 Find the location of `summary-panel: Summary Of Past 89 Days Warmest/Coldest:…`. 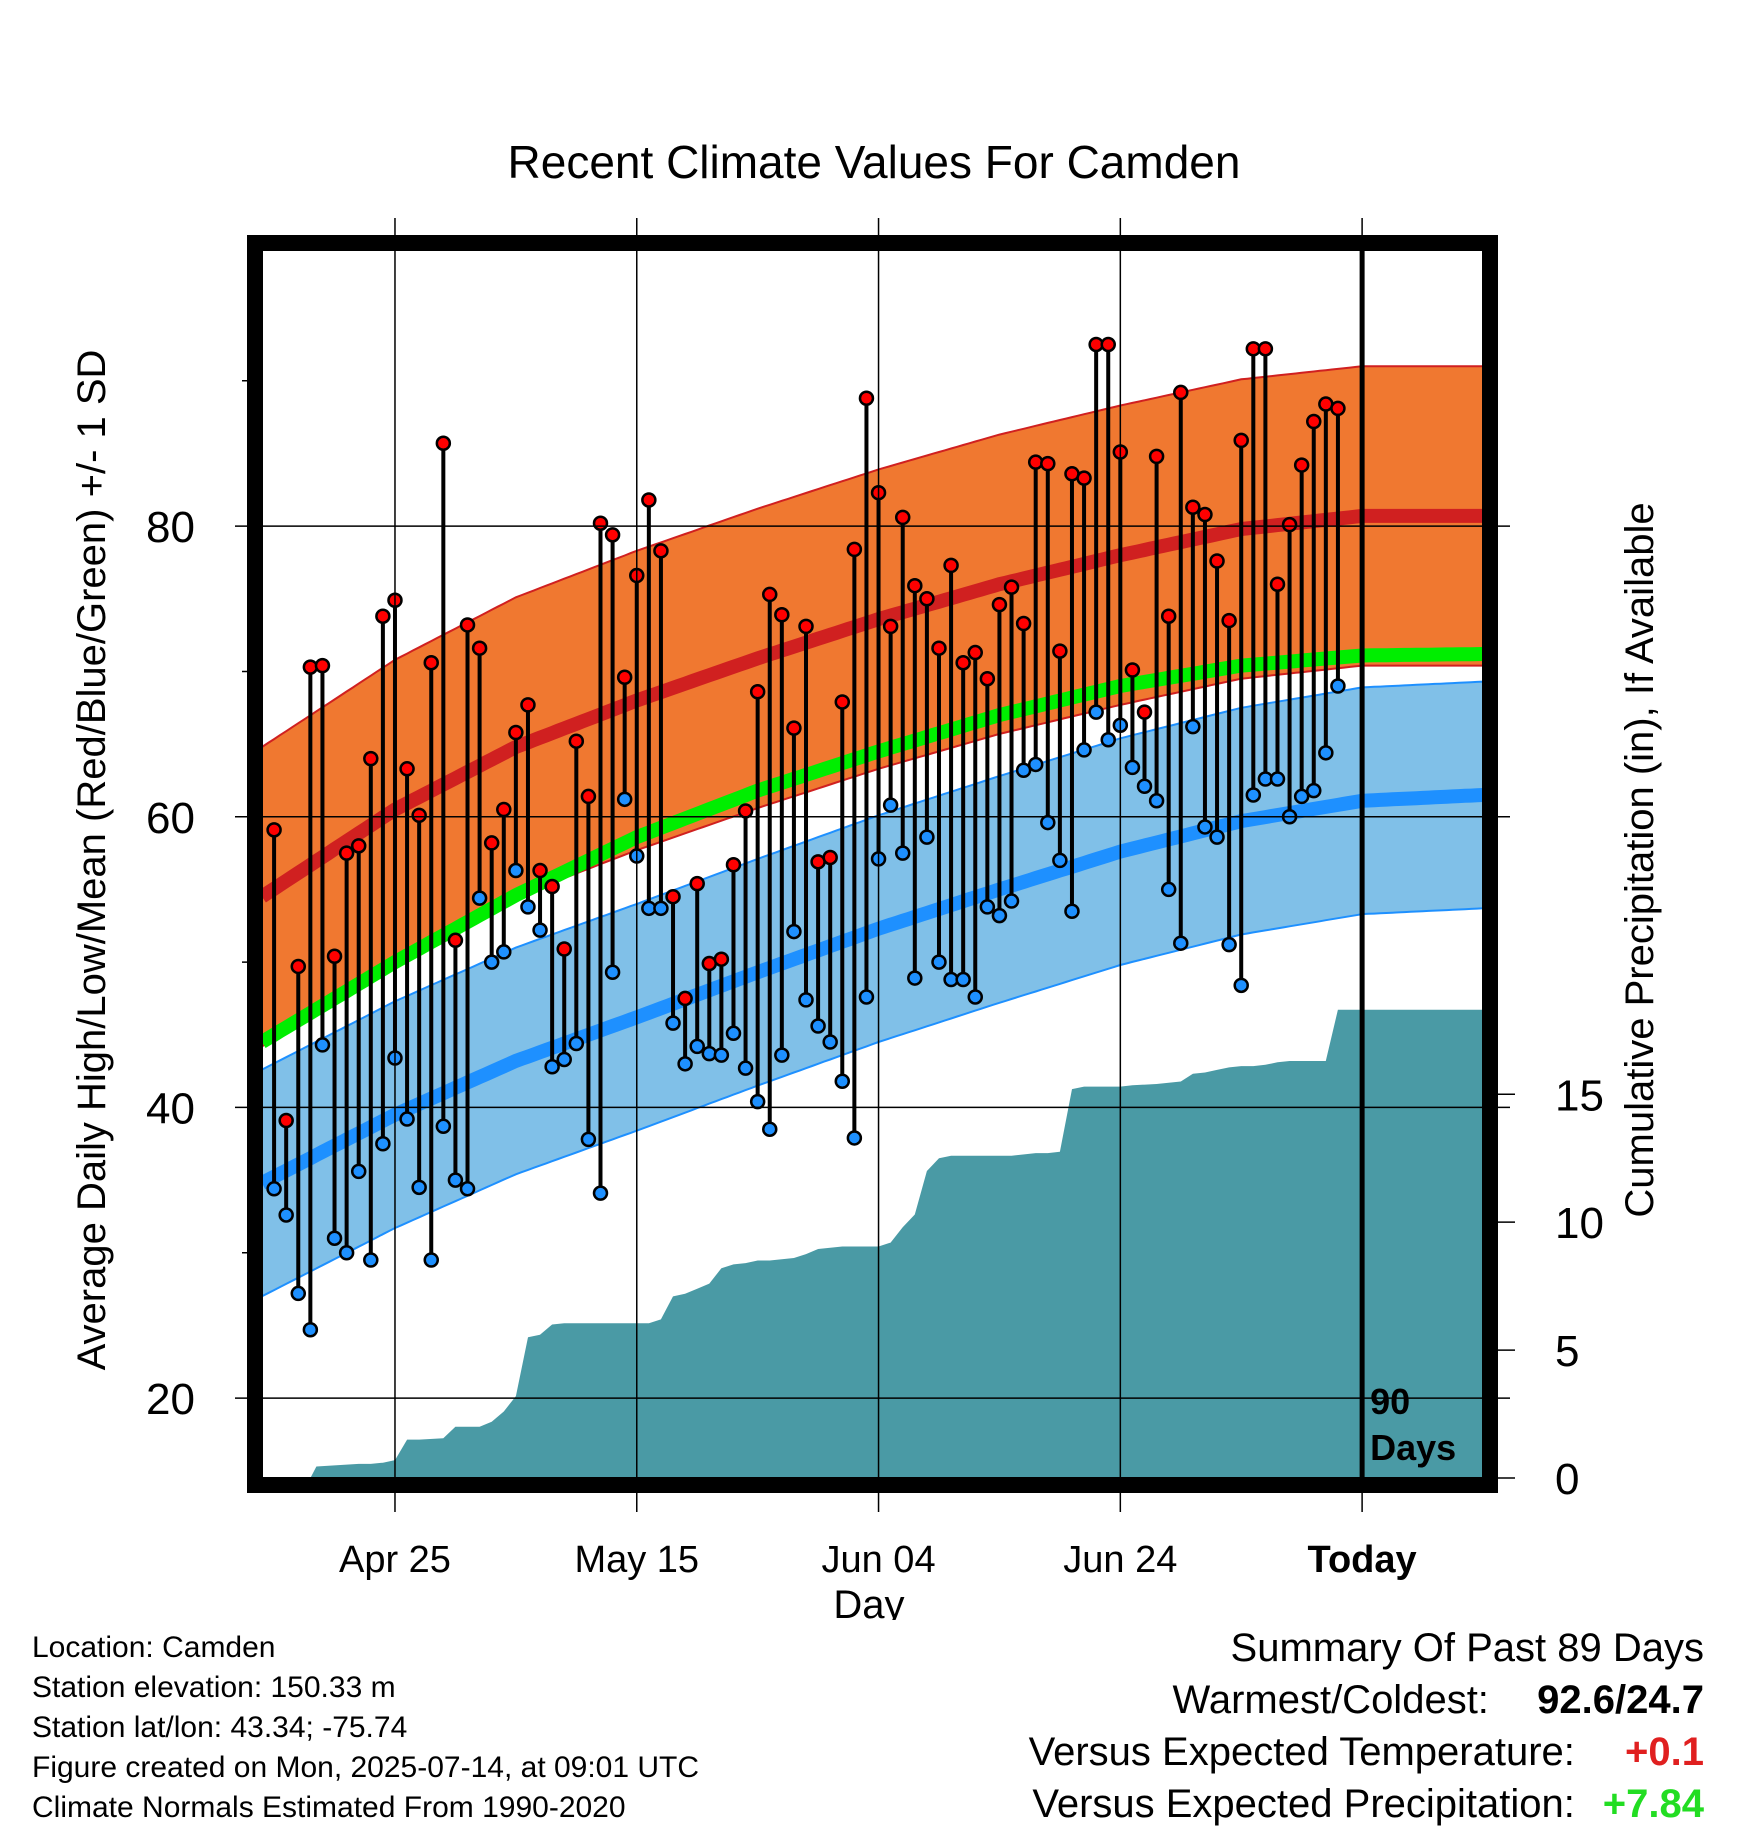

summary-panel: Summary Of Past 89 Days Warmest/Coldest:… is located at coordinates (1366, 1726).